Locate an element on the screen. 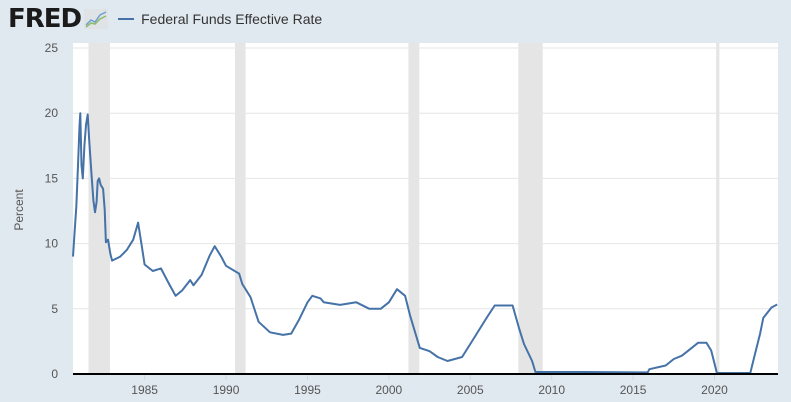  x-tick-label: 1985 is located at coordinates (144, 390).